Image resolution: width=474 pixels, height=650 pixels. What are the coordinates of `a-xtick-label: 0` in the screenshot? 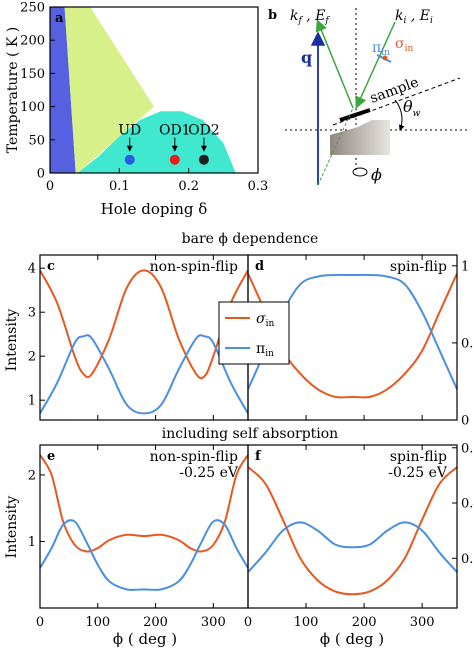 It's located at (50, 186).